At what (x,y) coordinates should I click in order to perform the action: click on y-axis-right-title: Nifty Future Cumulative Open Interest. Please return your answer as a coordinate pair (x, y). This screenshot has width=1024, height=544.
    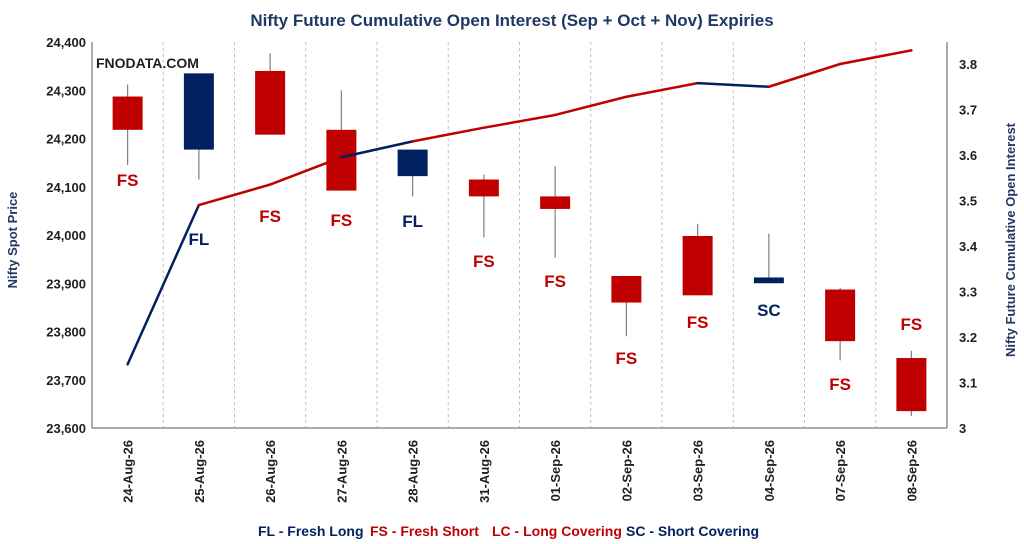
    Looking at the image, I should click on (1010, 239).